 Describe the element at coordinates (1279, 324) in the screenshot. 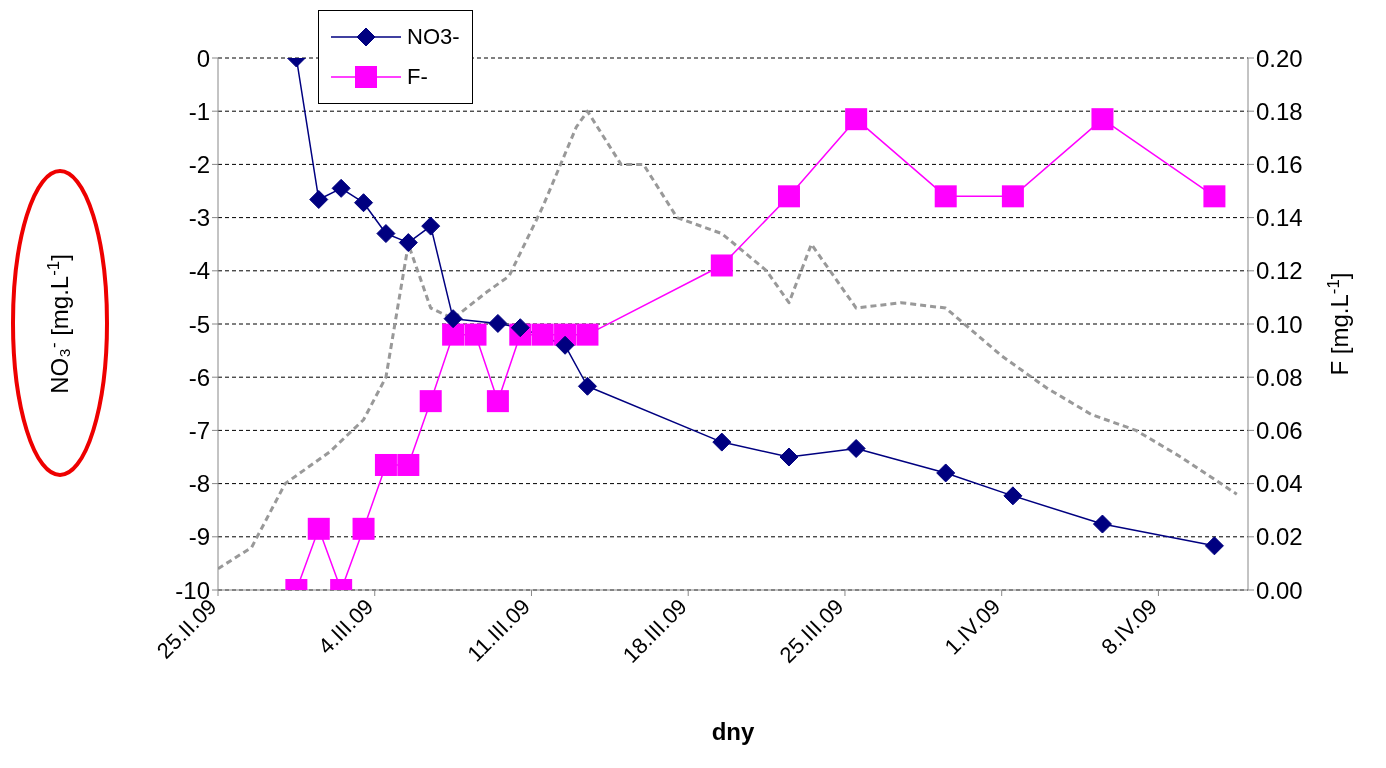

I see `y2-tick-label: 0.10` at that location.